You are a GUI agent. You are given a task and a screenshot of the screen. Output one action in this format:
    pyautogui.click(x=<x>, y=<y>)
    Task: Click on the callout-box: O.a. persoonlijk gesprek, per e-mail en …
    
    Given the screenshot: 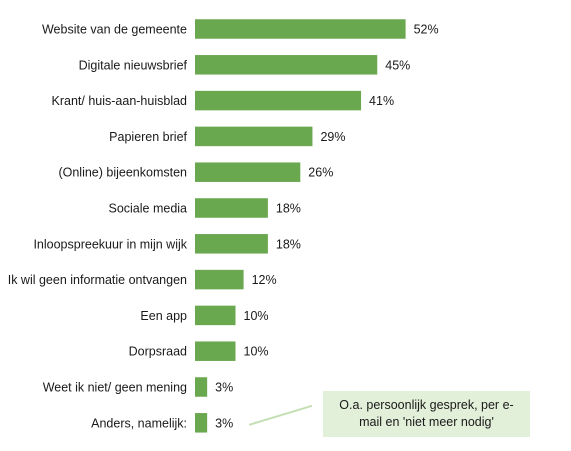 What is the action you would take?
    pyautogui.click(x=426, y=414)
    